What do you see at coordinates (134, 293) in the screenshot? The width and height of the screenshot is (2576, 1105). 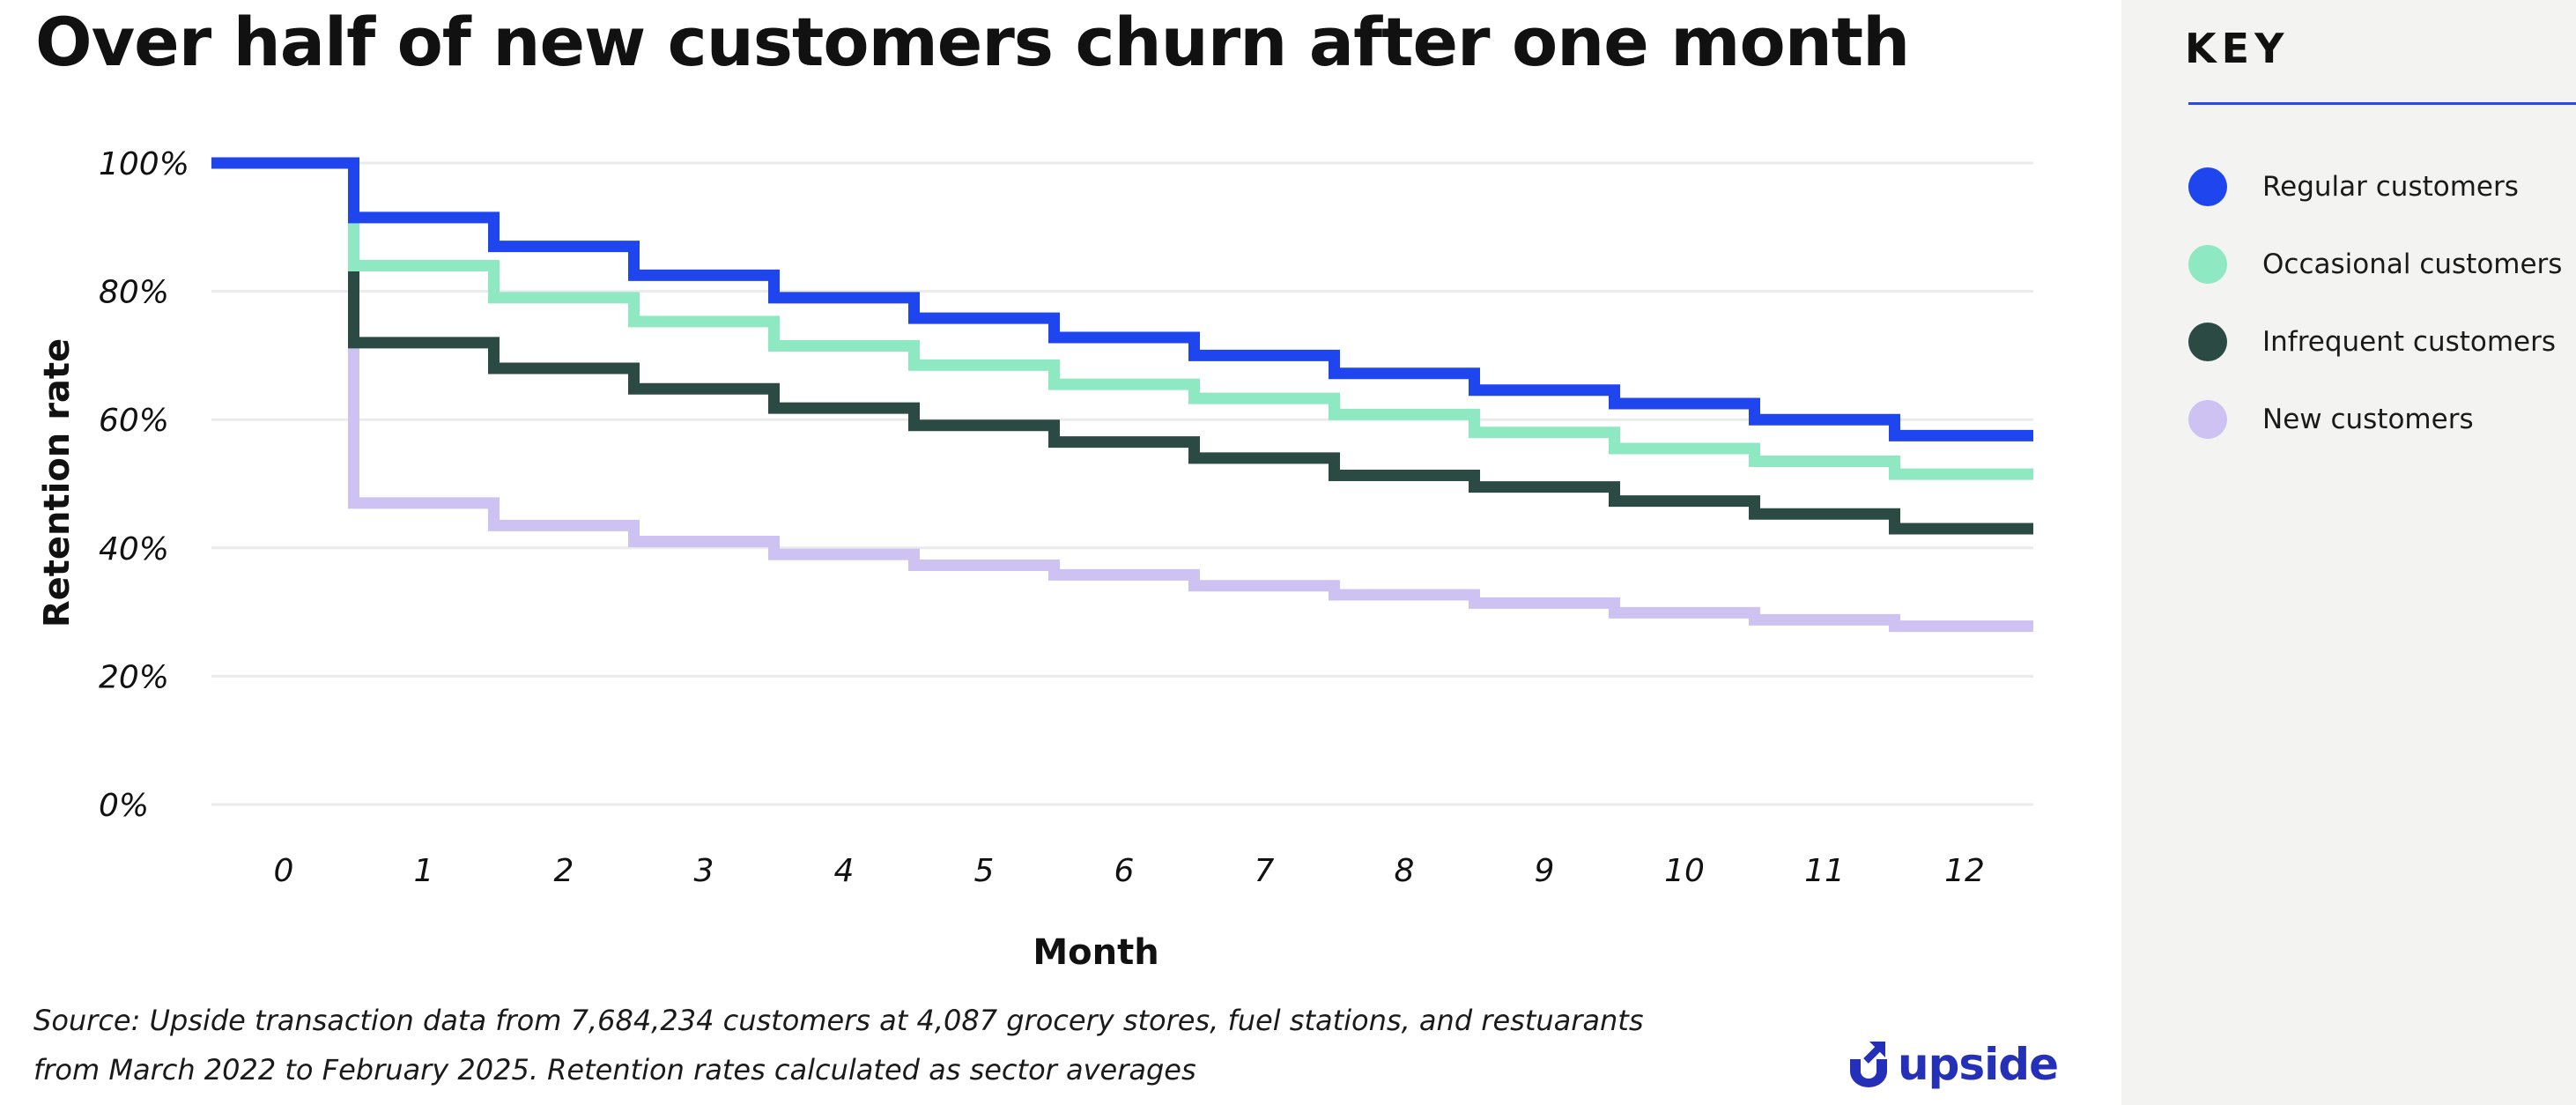 I see `y-tick-label: 80%` at bounding box center [134, 293].